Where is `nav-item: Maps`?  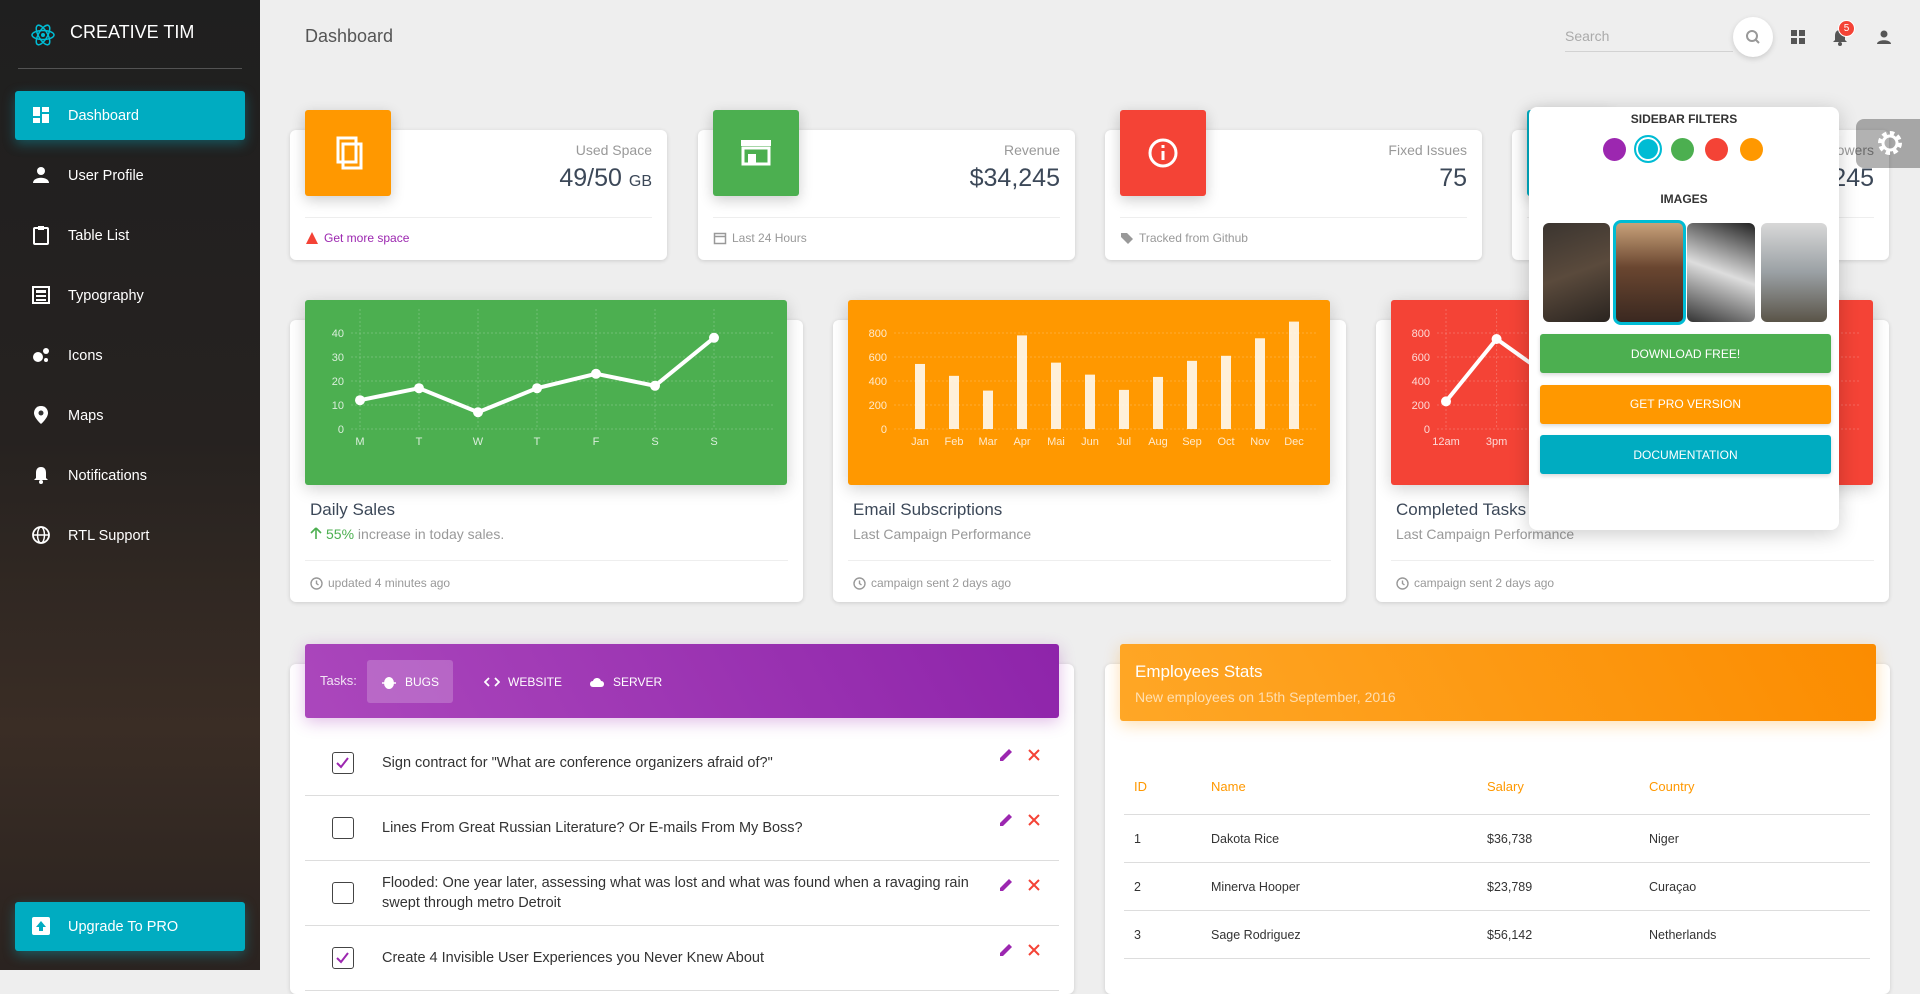
nav-item: Maps is located at coordinates (130, 415).